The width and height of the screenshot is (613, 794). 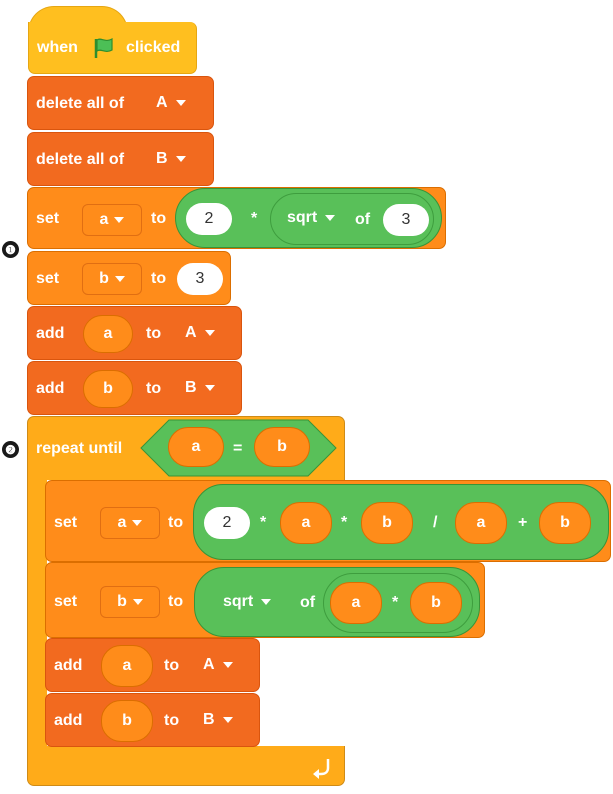 What do you see at coordinates (10, 249) in the screenshot?
I see `step-1-marker: ❶` at bounding box center [10, 249].